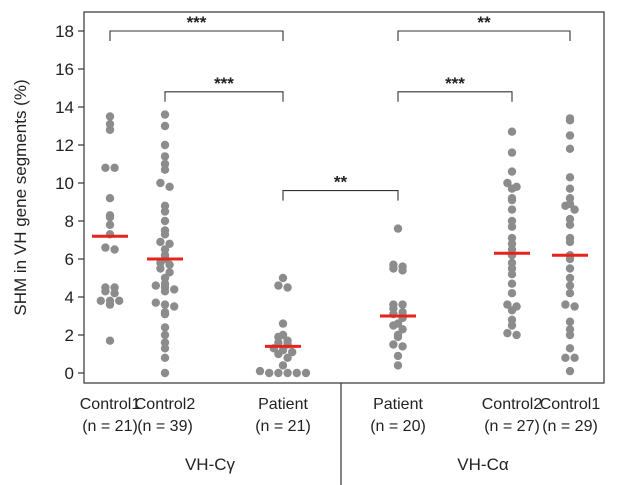  What do you see at coordinates (512, 426) in the screenshot?
I see `category-n-label: (n = 27)` at bounding box center [512, 426].